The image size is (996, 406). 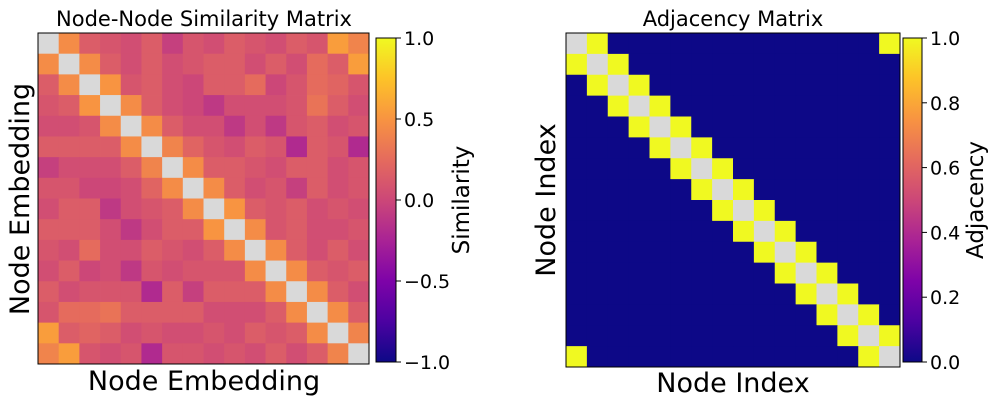 I want to click on similarity-colorbar, so click(x=386, y=200).